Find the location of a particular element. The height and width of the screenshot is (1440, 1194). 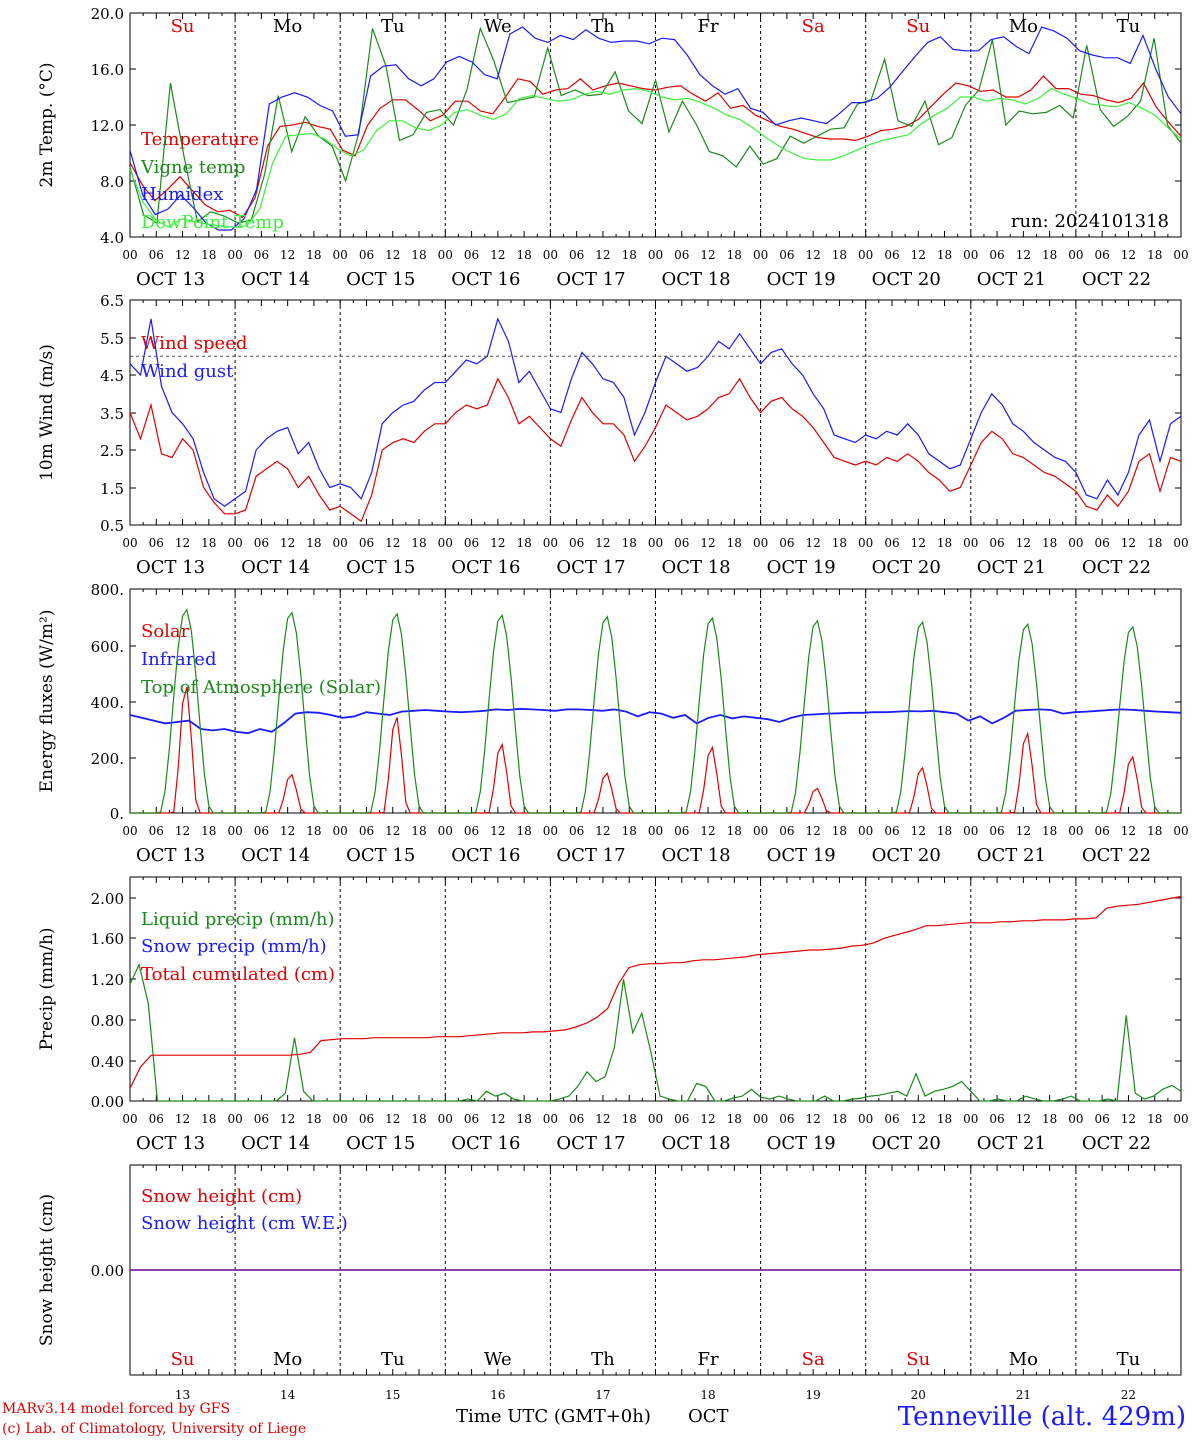

series-line-temperature is located at coordinates (655, 147).